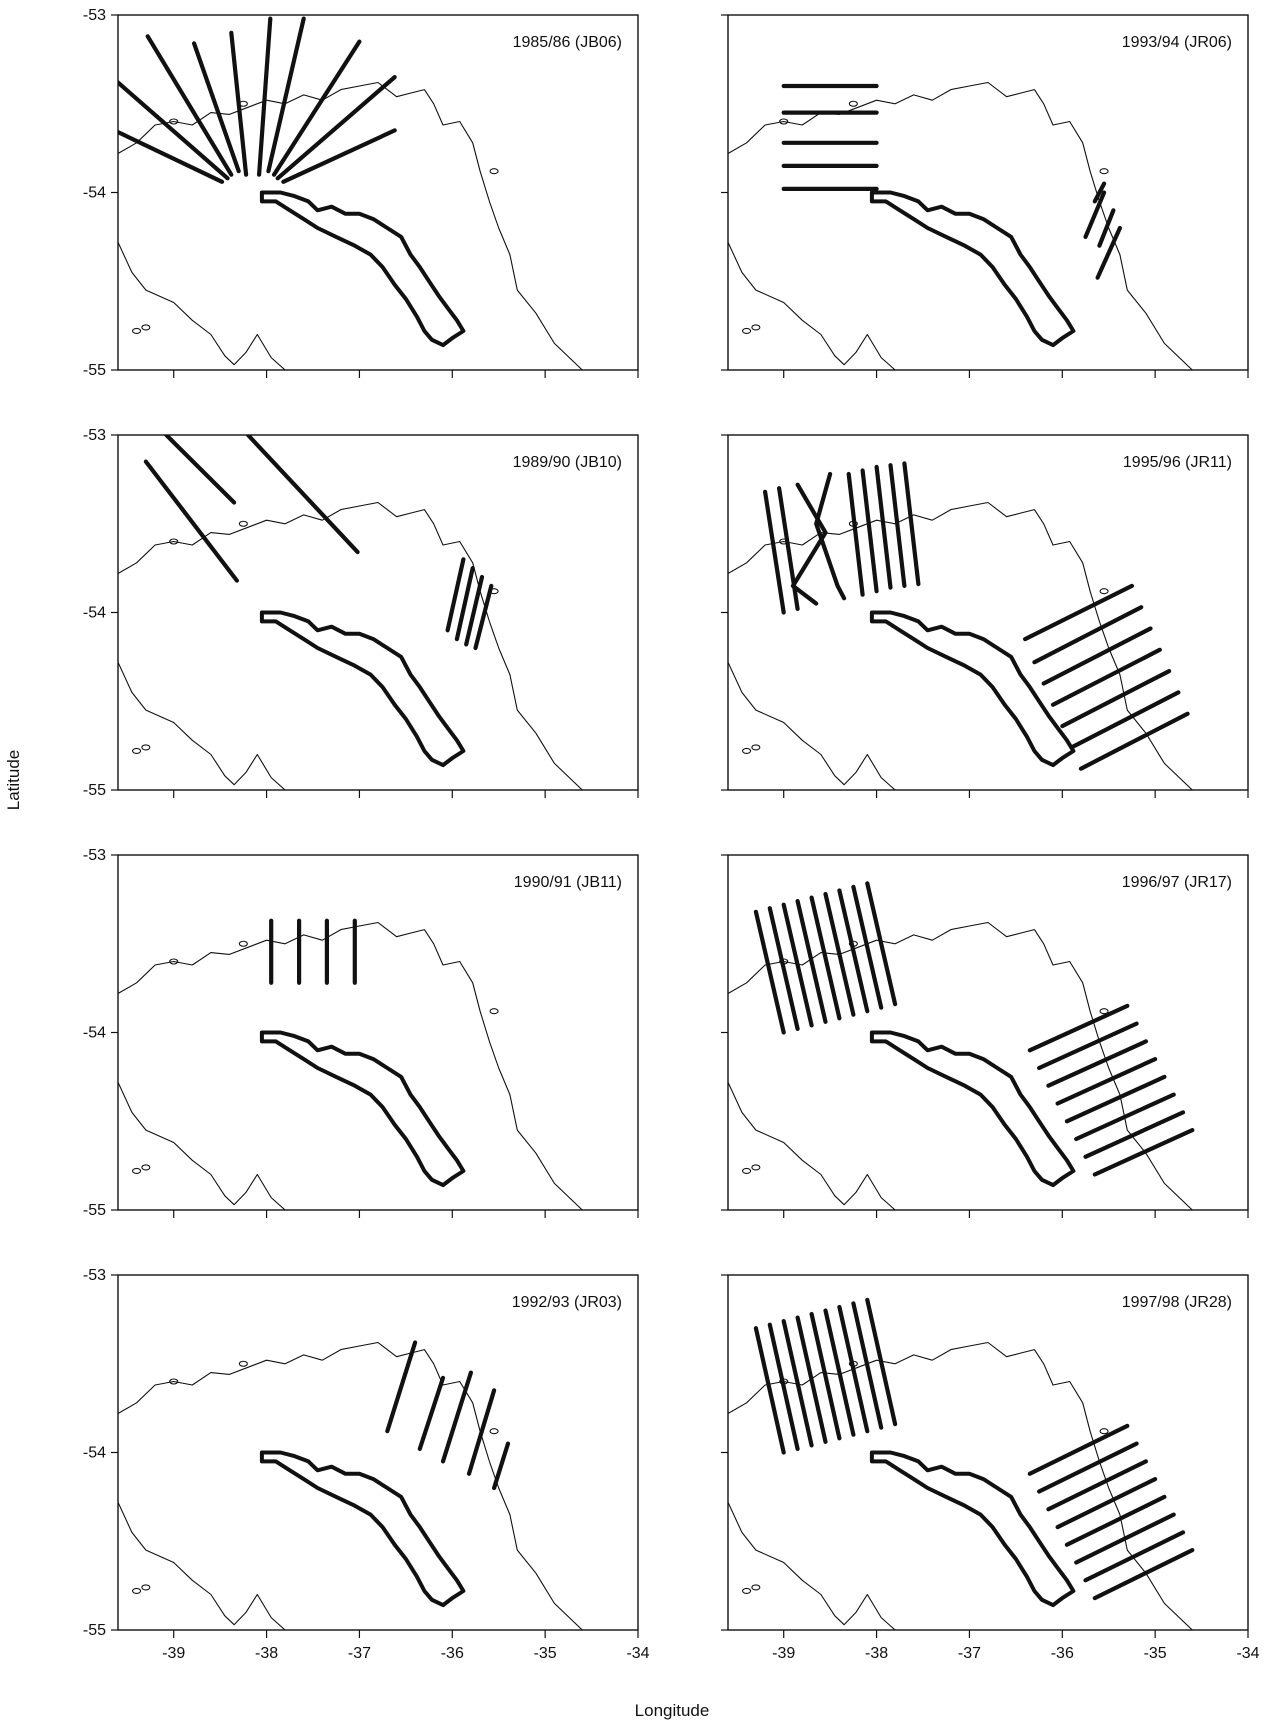  What do you see at coordinates (94, 613) in the screenshot?
I see `y-tick-label: -54` at bounding box center [94, 613].